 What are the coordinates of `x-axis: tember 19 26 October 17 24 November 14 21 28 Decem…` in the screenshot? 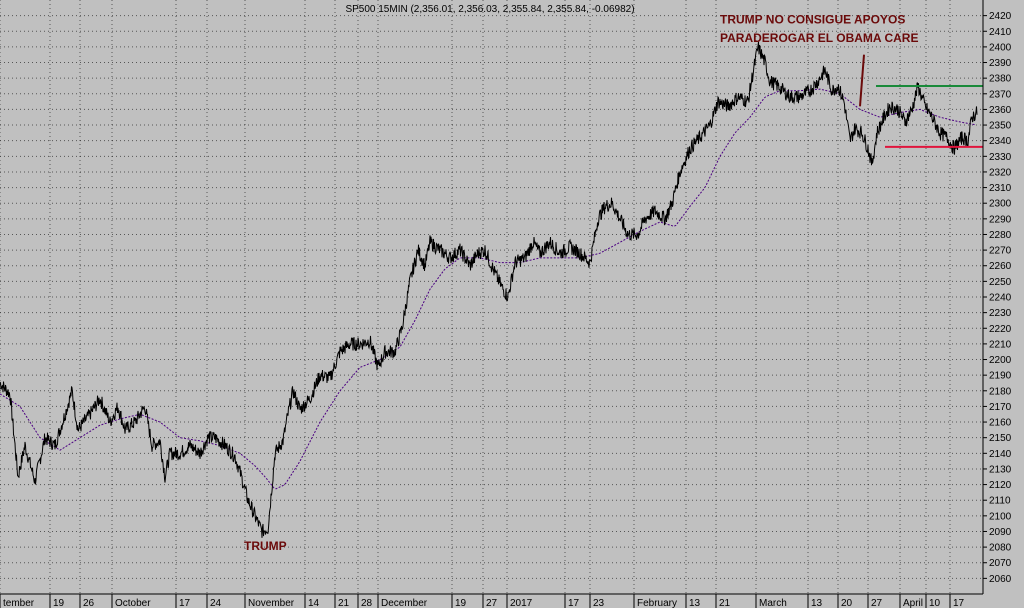 It's located at (491, 600).